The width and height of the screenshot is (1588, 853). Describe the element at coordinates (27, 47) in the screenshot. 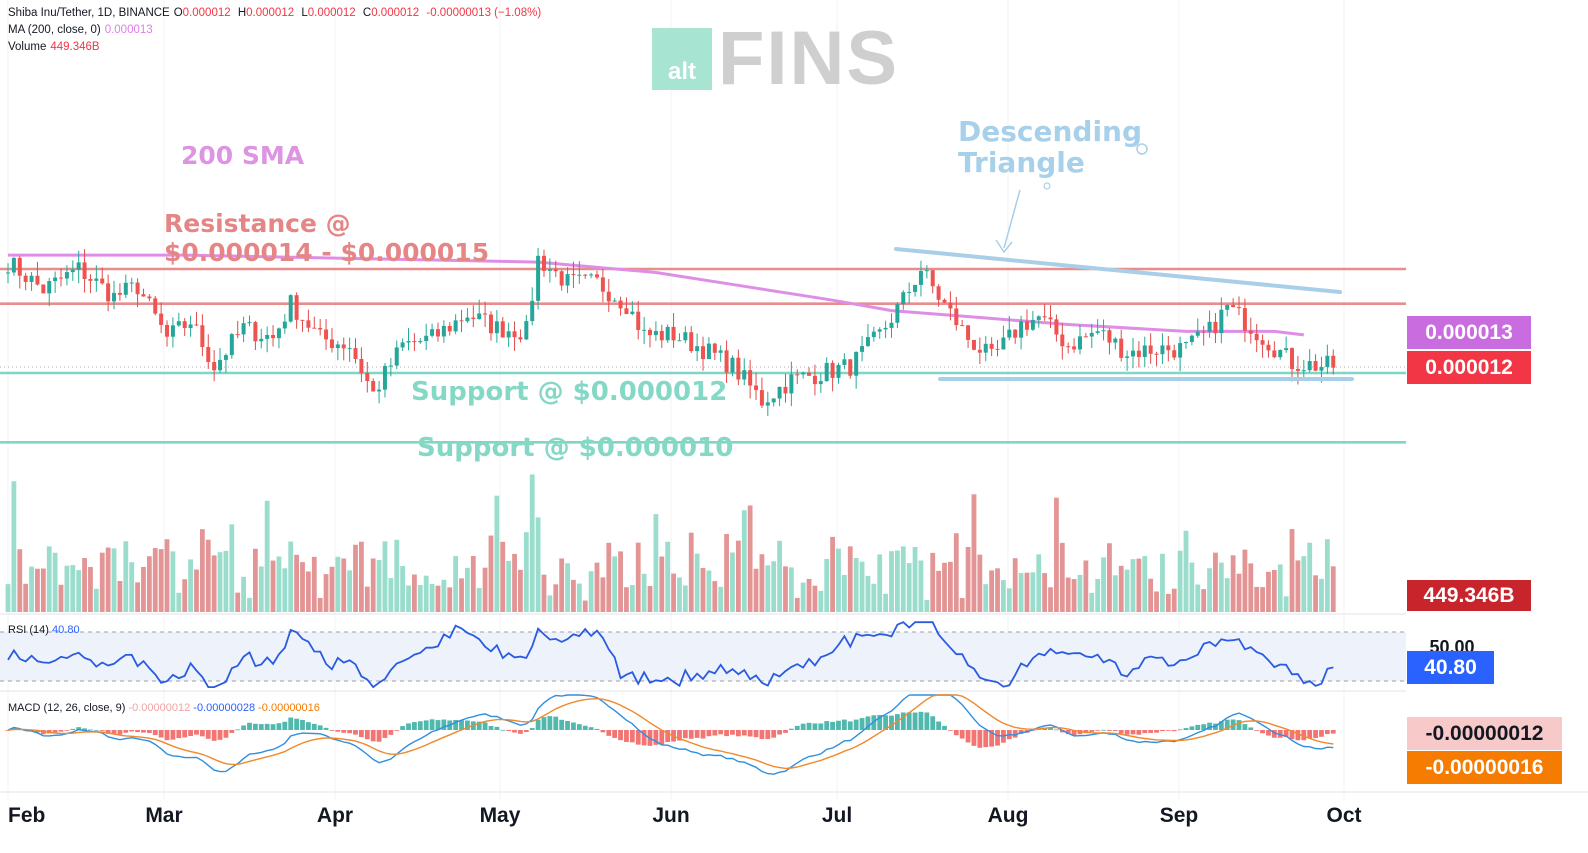

I see `volume-legend-label: Volume` at that location.